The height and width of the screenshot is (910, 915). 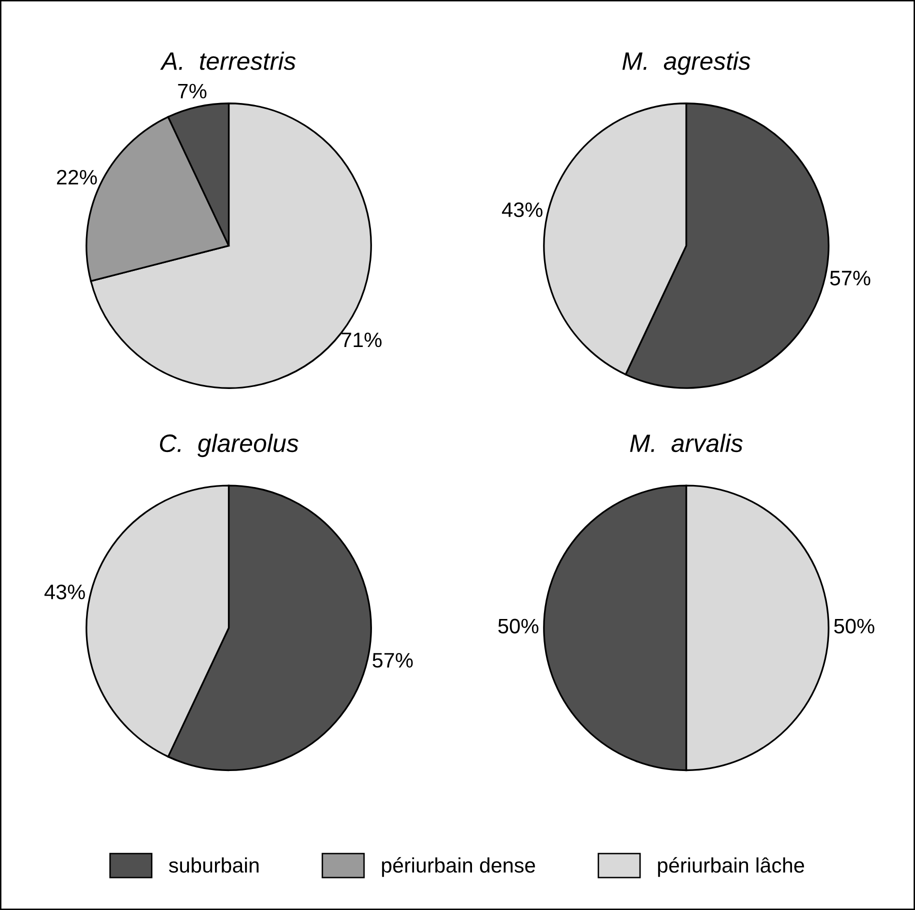 What do you see at coordinates (192, 91) in the screenshot?
I see `data-label: 7%` at bounding box center [192, 91].